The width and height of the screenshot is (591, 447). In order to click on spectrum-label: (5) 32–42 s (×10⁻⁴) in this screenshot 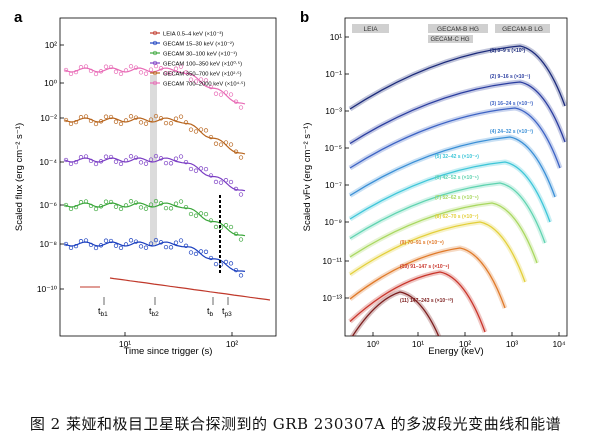, I will do `click(457, 157)`.